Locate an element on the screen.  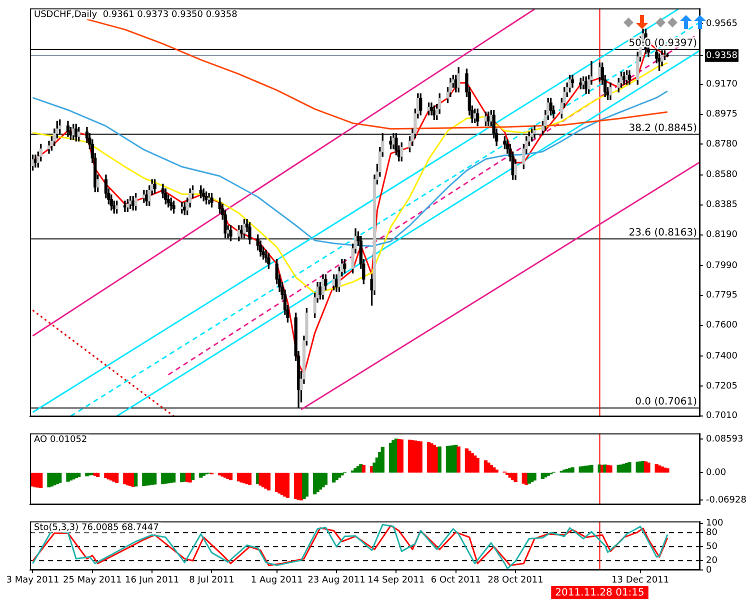
y-tick-label: 0.9358 is located at coordinates (722, 55).